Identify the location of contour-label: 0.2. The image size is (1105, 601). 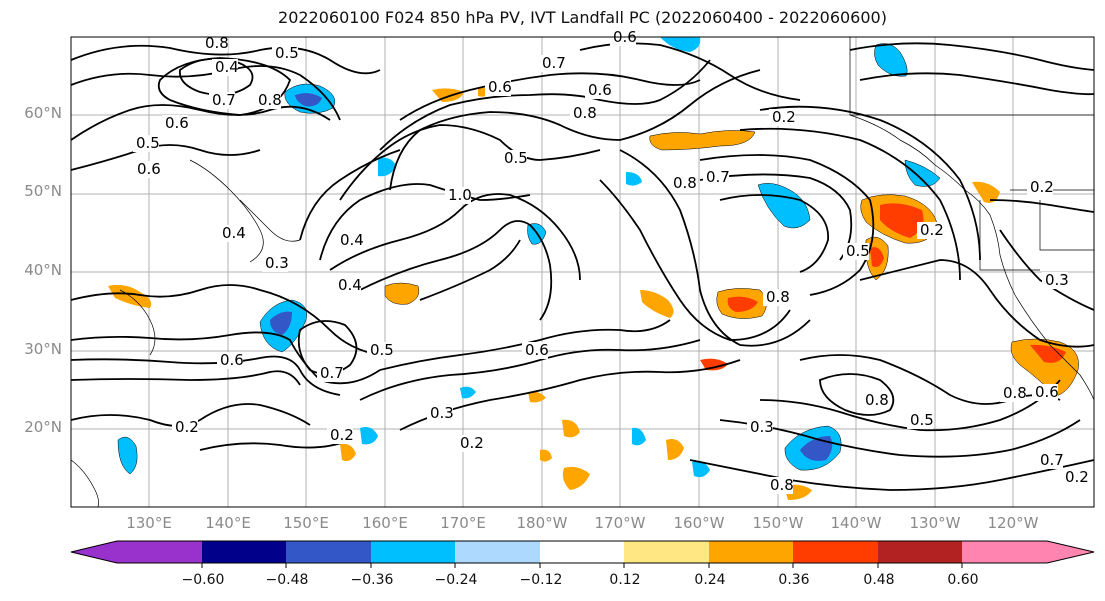
(187, 427).